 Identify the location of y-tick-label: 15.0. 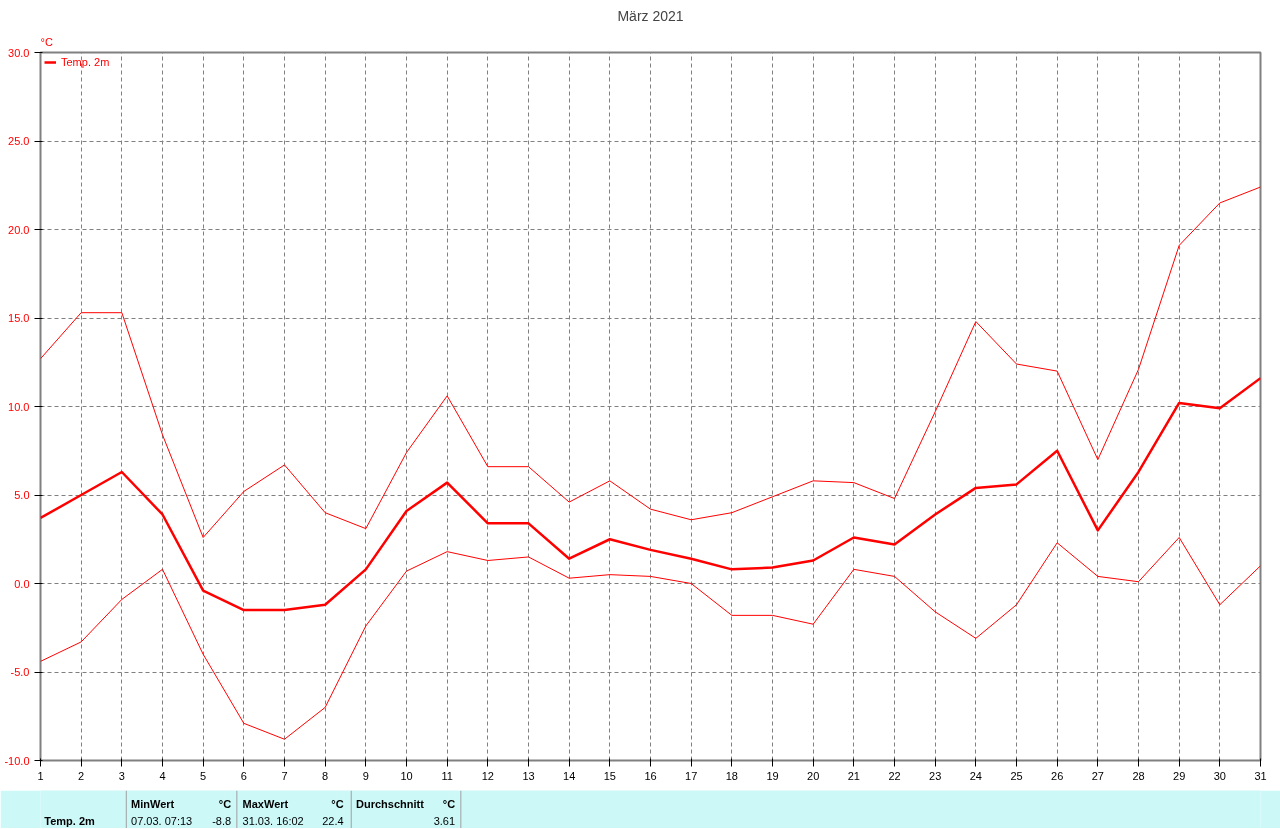
(19, 318).